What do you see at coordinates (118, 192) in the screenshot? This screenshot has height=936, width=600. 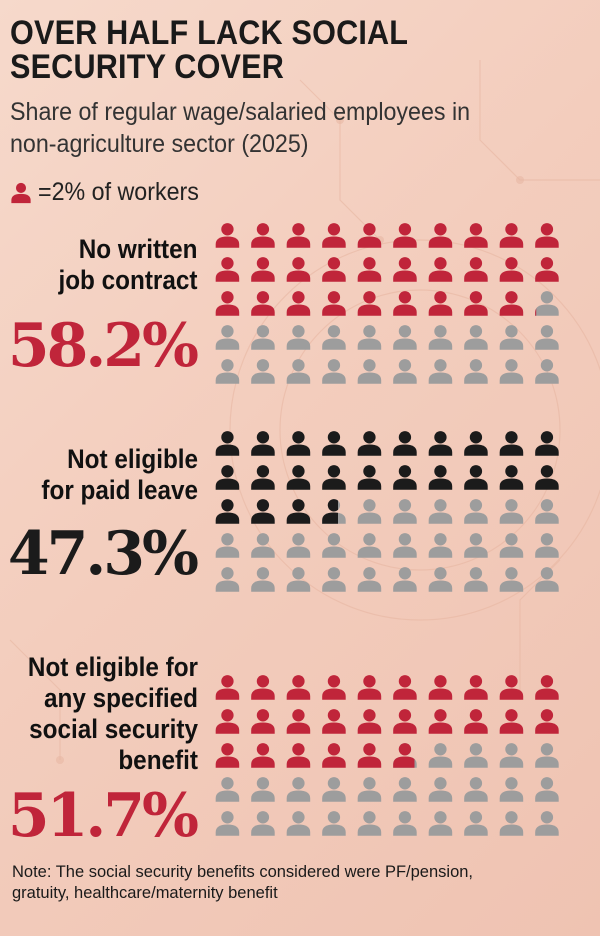 I see `legend-text: =2% of workers` at bounding box center [118, 192].